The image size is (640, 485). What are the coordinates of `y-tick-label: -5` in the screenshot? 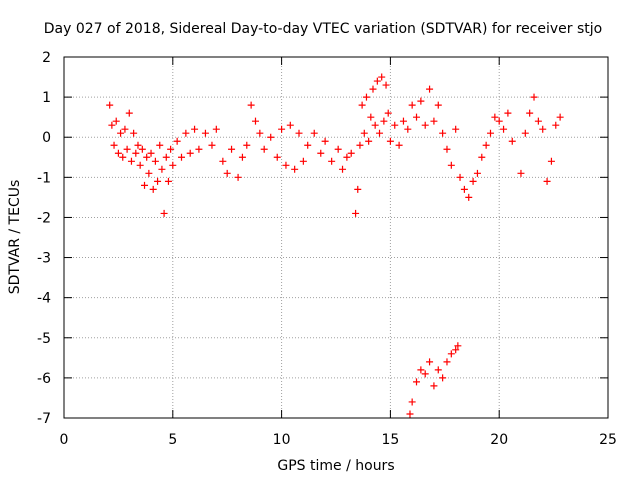 It's located at (44, 339).